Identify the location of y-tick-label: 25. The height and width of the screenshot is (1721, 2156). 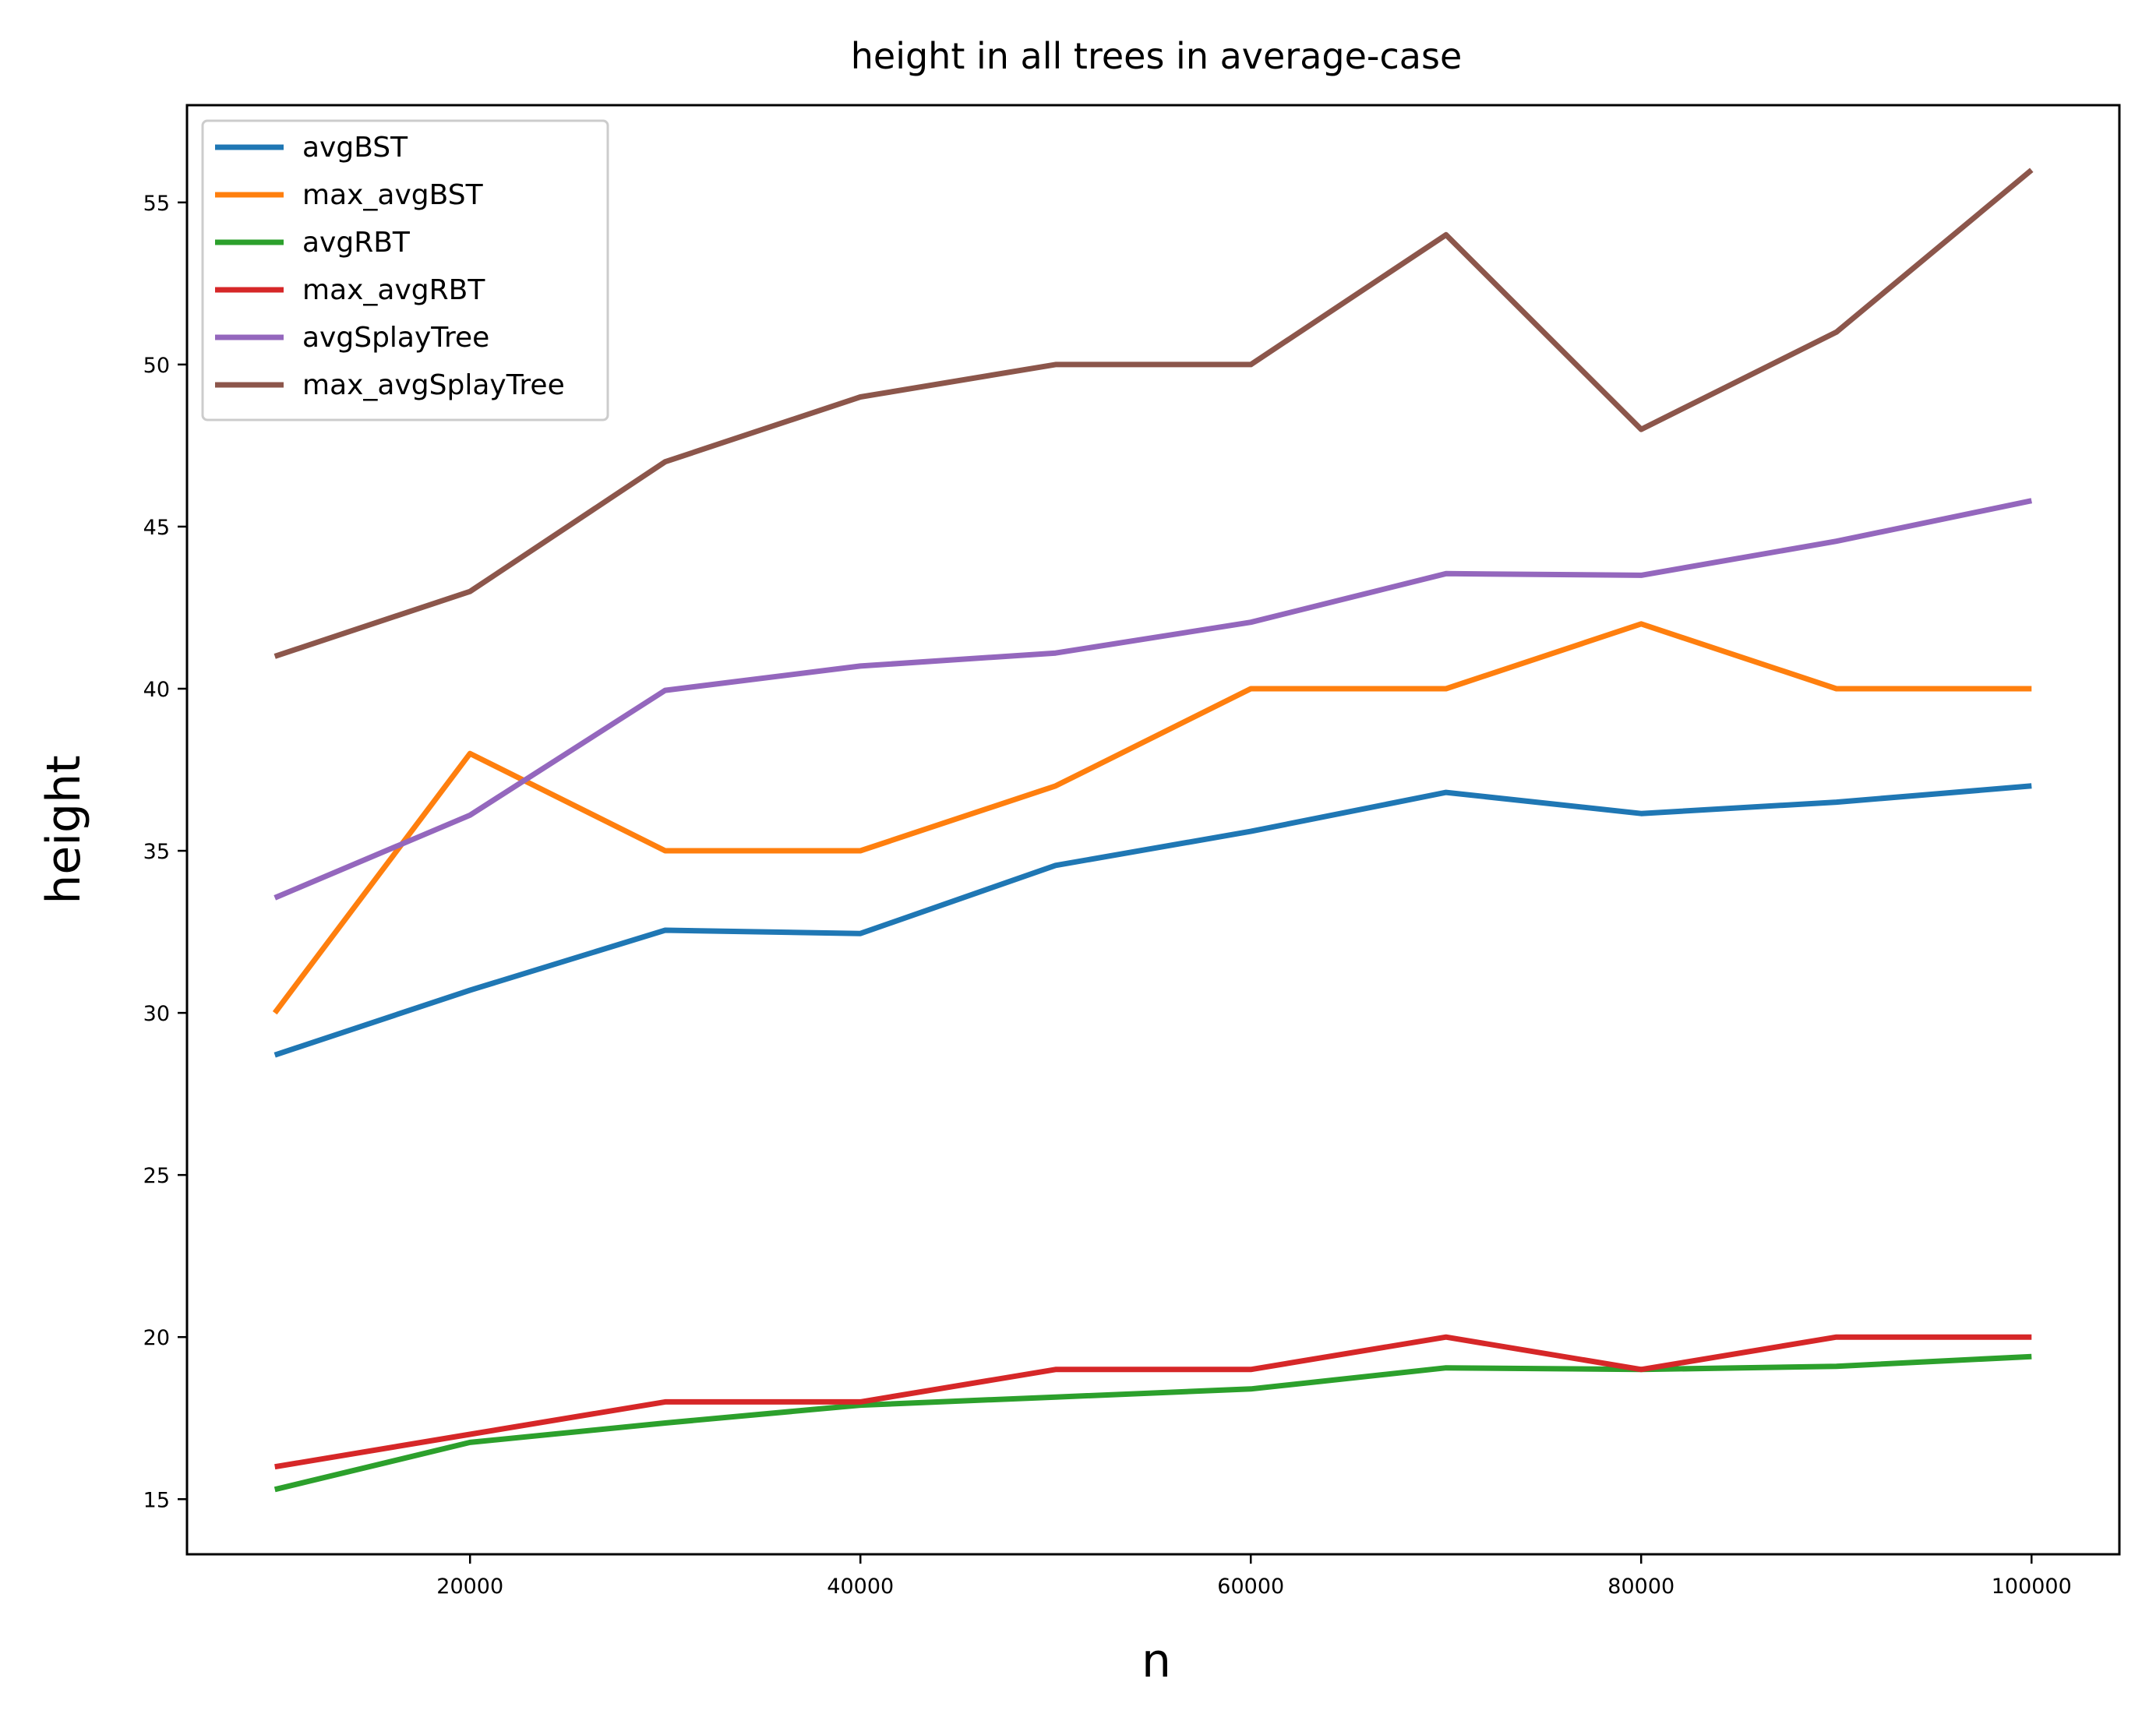
(156, 1176).